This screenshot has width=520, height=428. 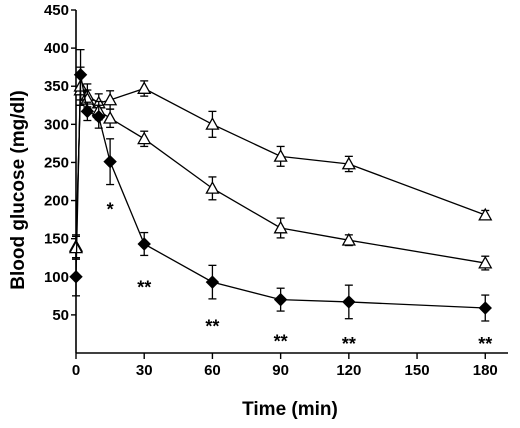 What do you see at coordinates (56, 239) in the screenshot?
I see `y-tick-label: 150` at bounding box center [56, 239].